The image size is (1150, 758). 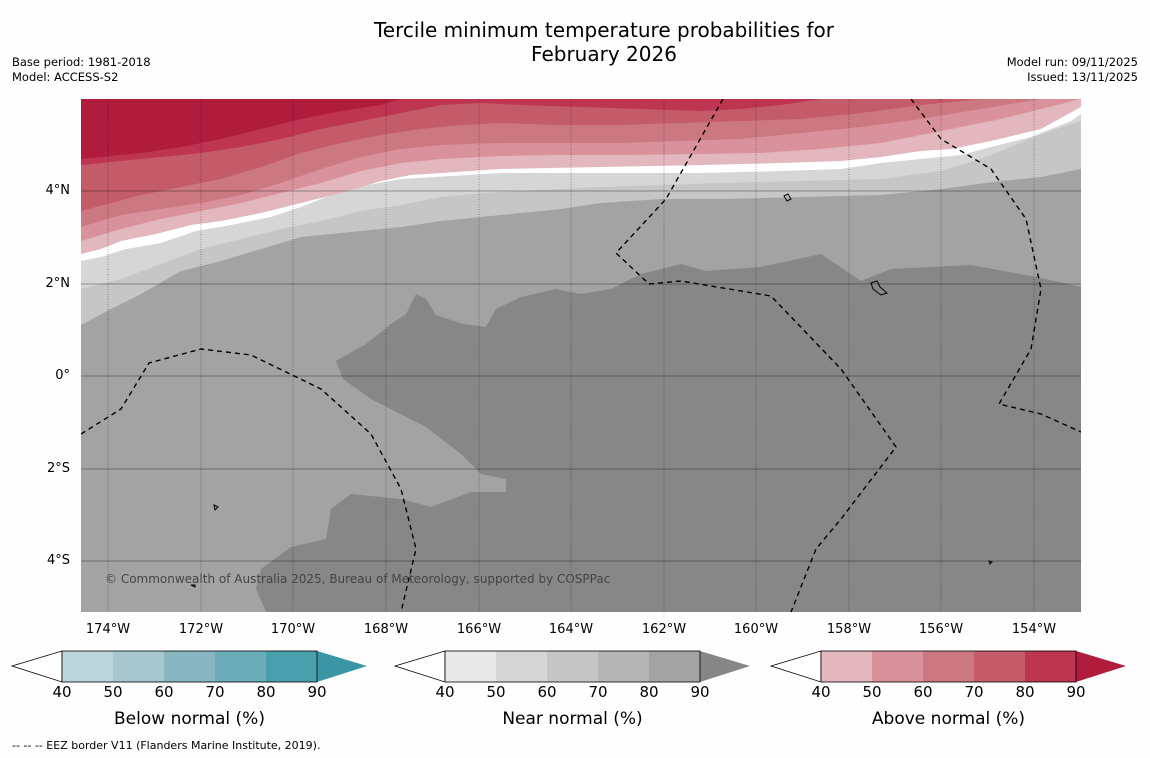 What do you see at coordinates (496, 692) in the screenshot?
I see `cb1-tick-50: 50` at bounding box center [496, 692].